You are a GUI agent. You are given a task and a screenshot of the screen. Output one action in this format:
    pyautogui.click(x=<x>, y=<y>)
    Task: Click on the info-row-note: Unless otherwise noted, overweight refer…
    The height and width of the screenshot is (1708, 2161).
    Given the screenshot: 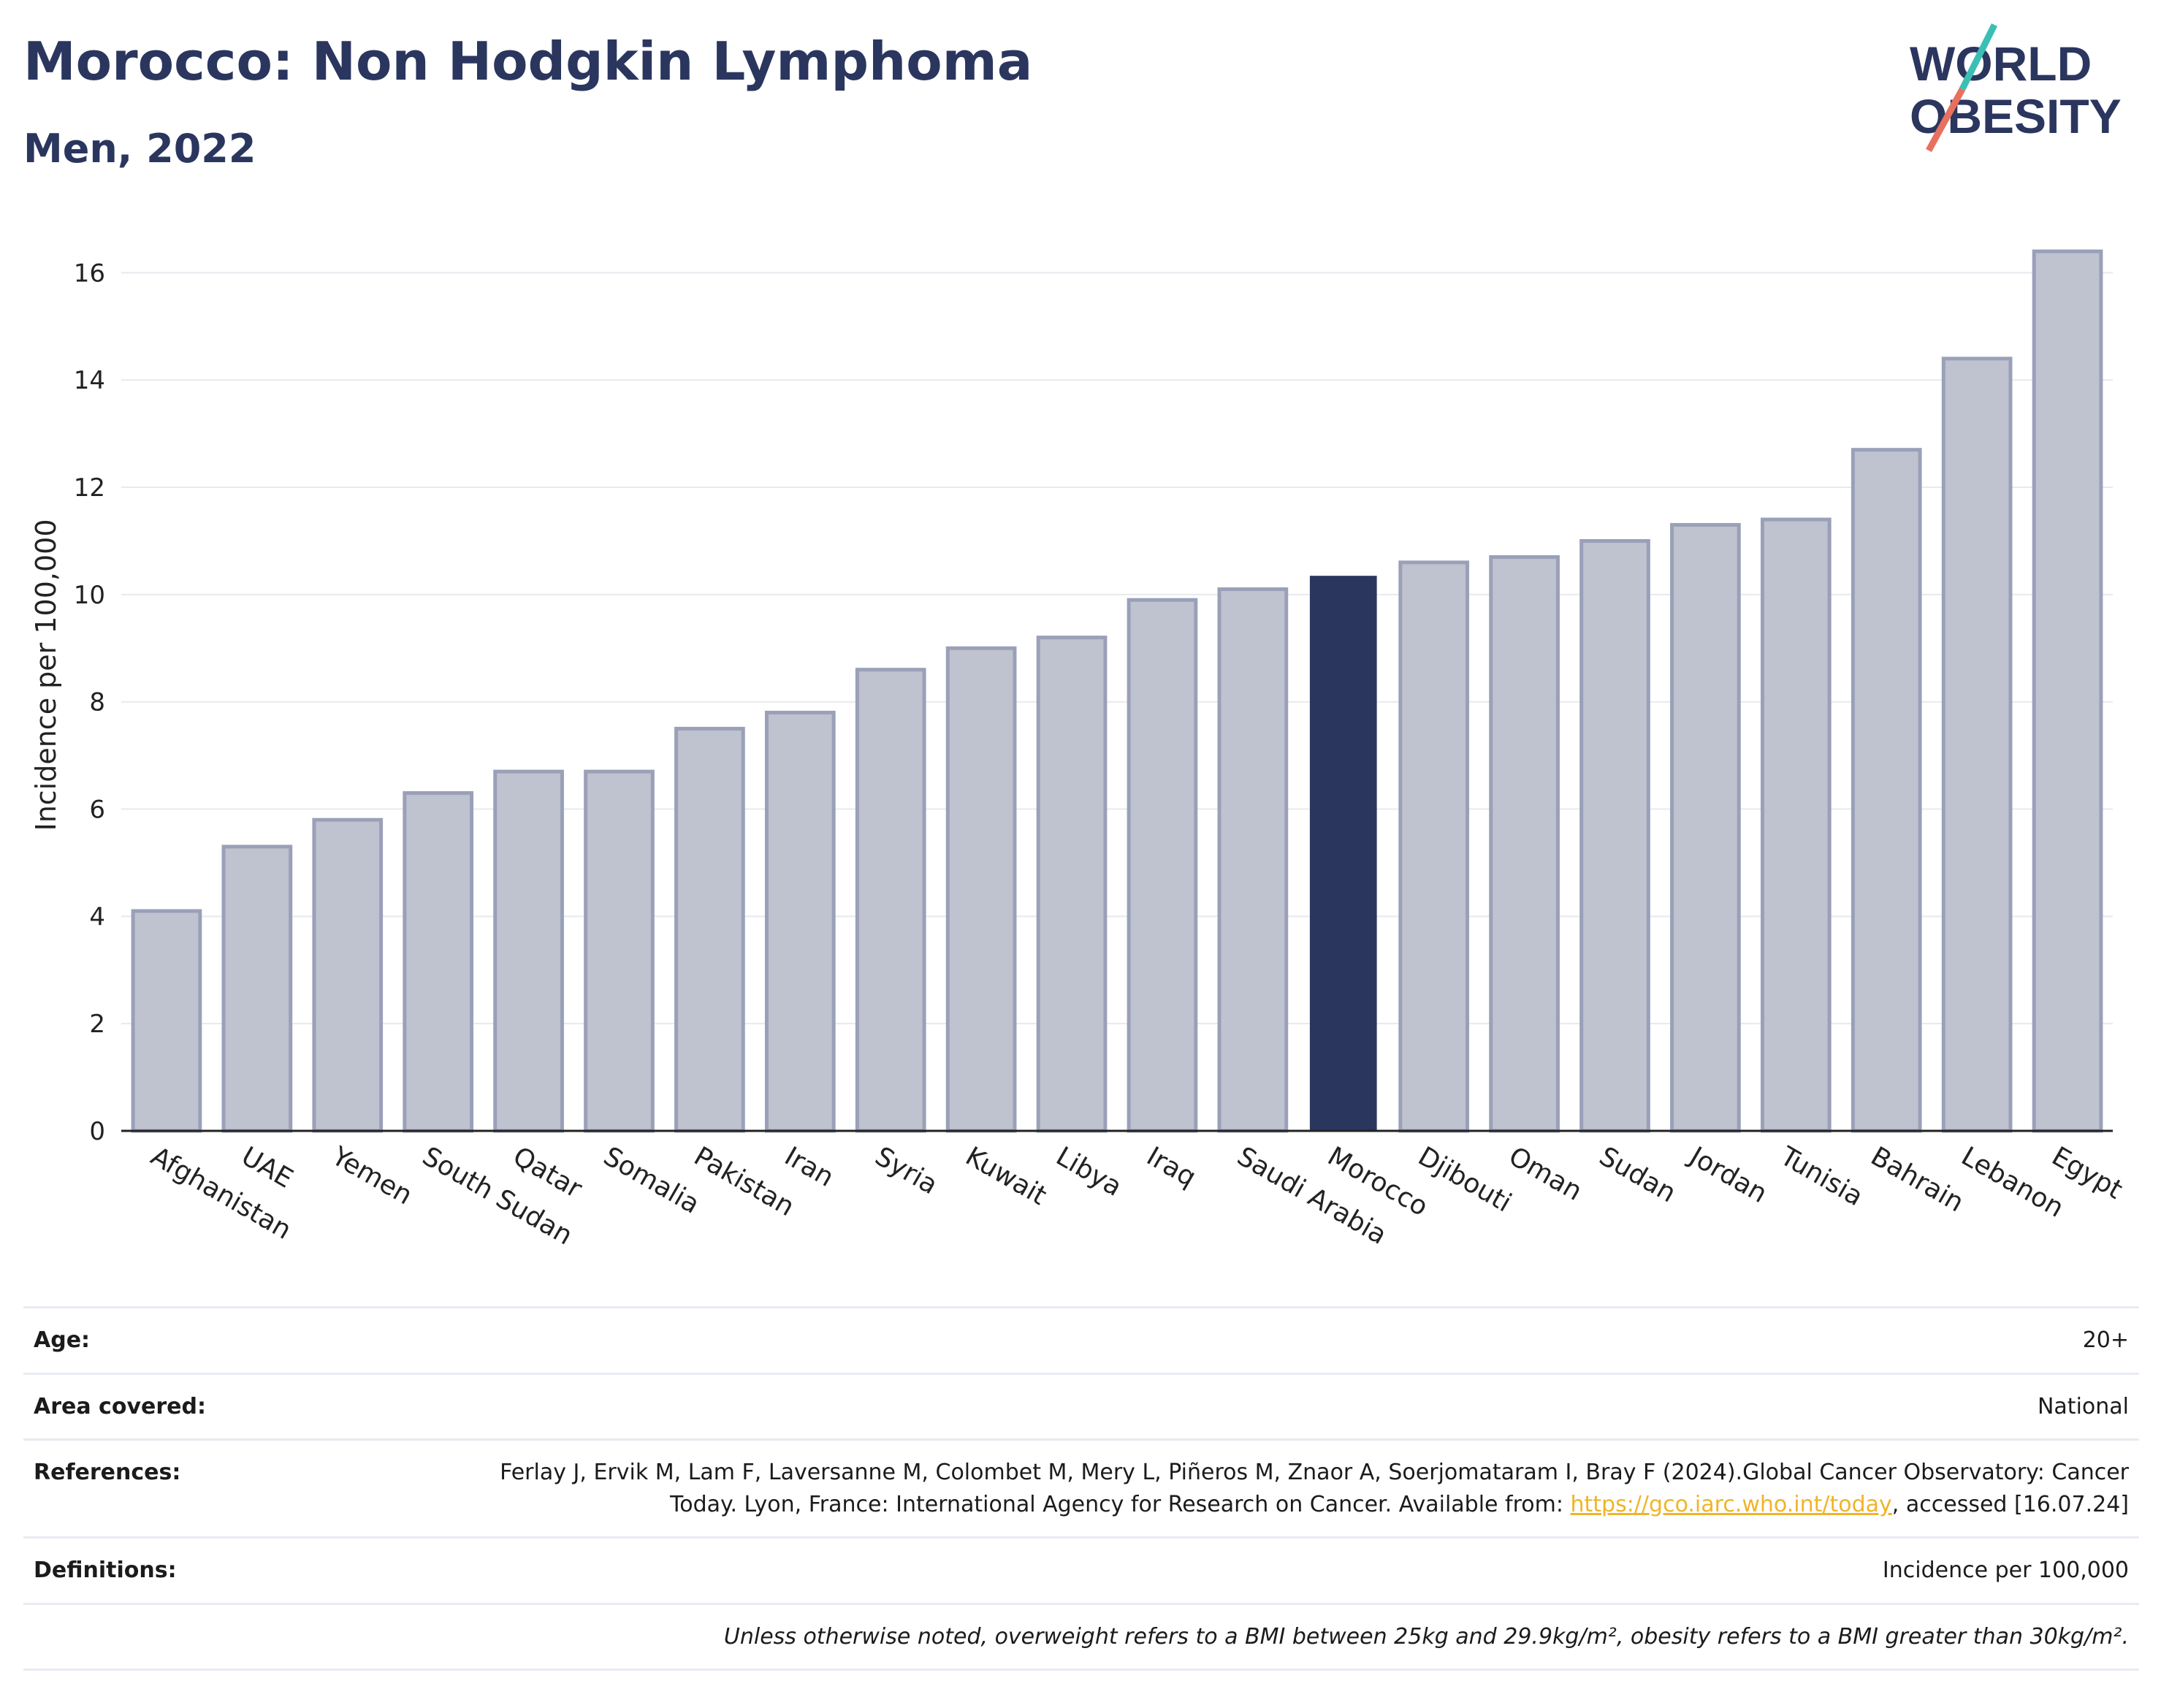 What is the action you would take?
    pyautogui.click(x=1081, y=1636)
    